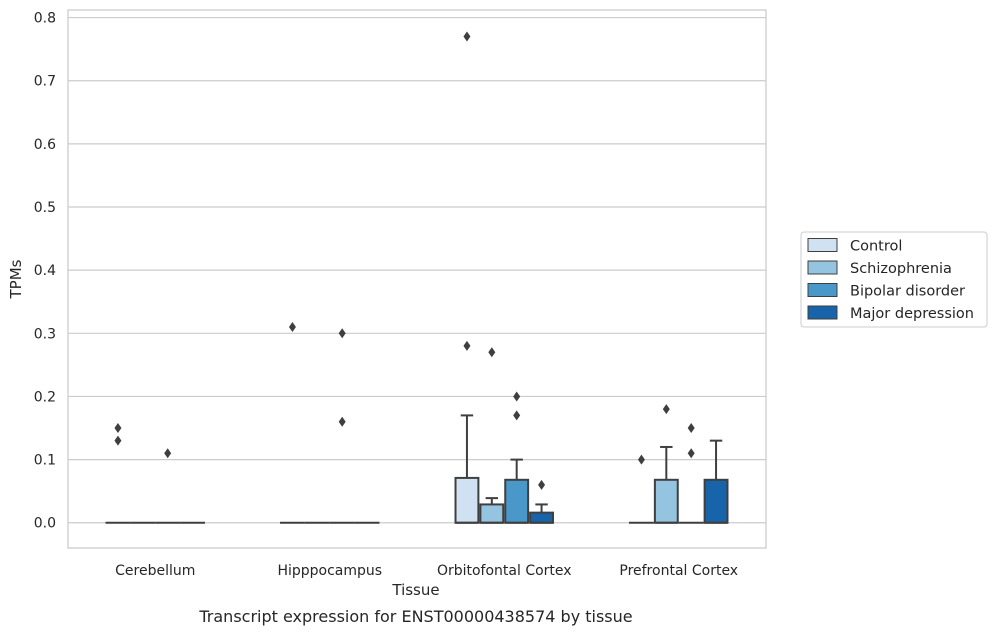 The height and width of the screenshot is (635, 997). Describe the element at coordinates (504, 571) in the screenshot. I see `x-tick-label: Orbitofontal Cortex` at that location.